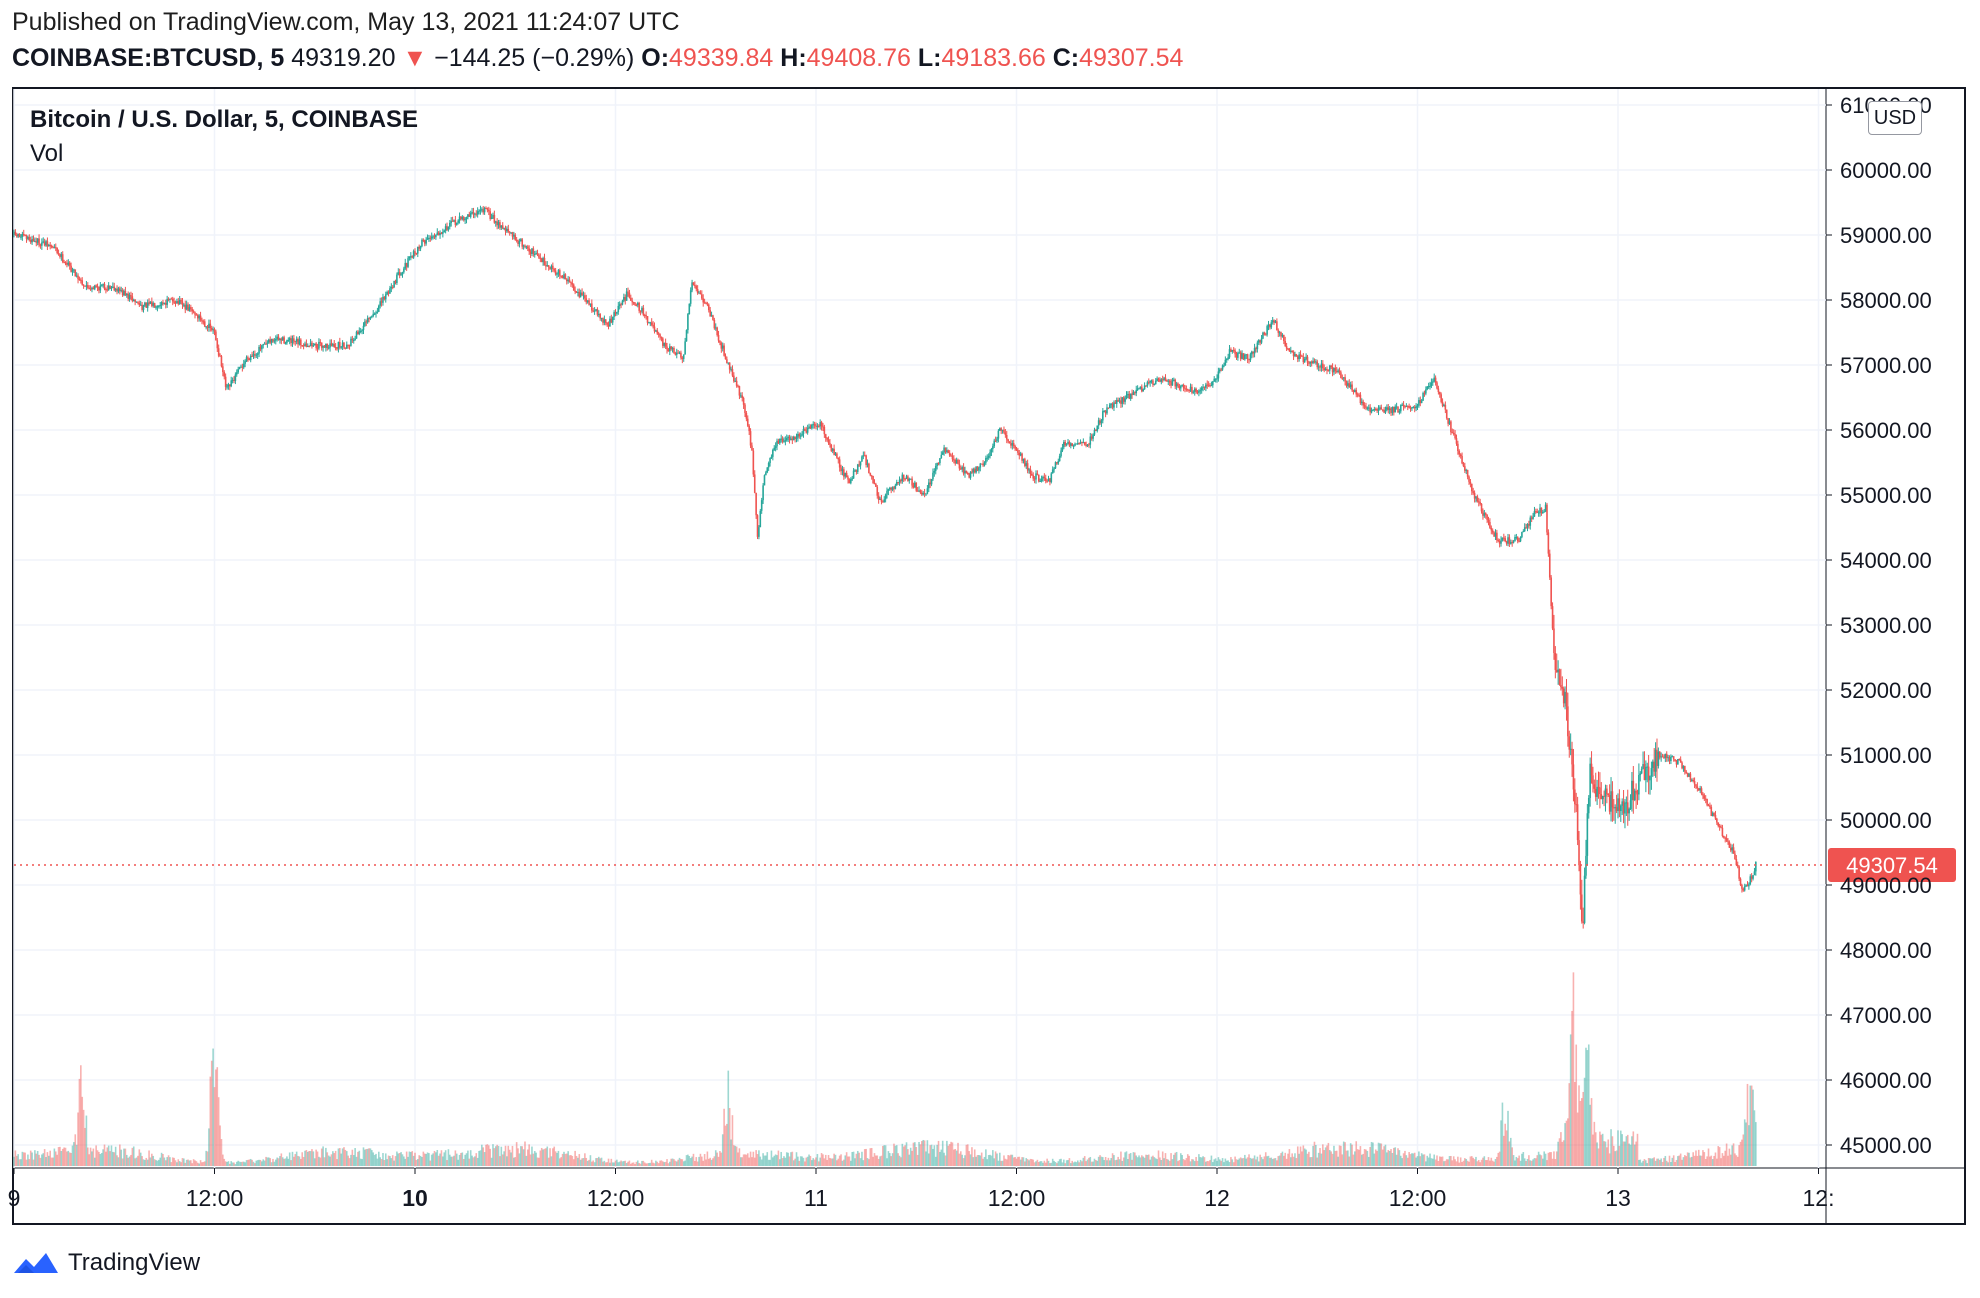  Describe the element at coordinates (1886, 625) in the screenshot. I see `price-tick-label: 53000.00` at that location.